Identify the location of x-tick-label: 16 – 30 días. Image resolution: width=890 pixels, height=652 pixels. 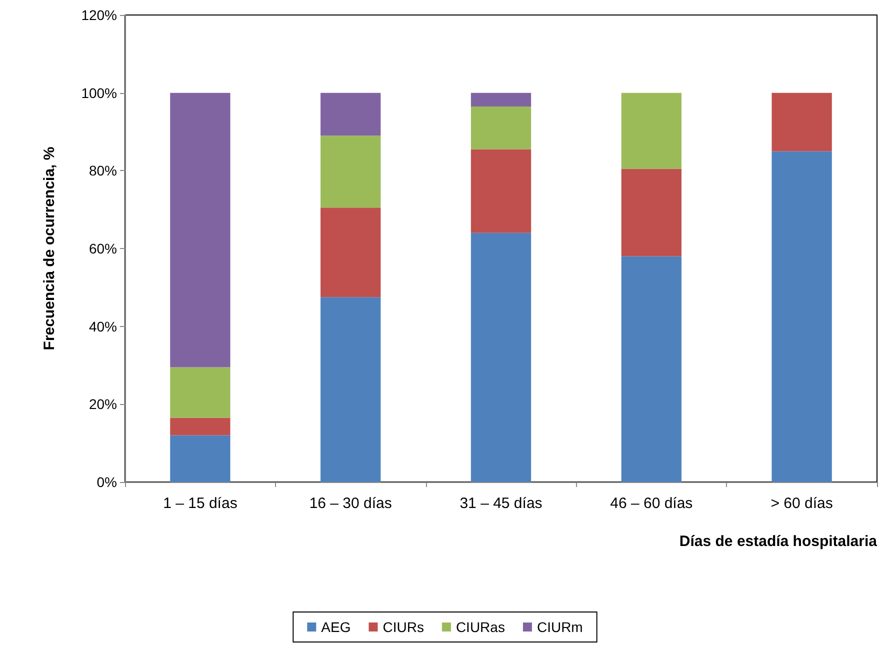
(350, 503).